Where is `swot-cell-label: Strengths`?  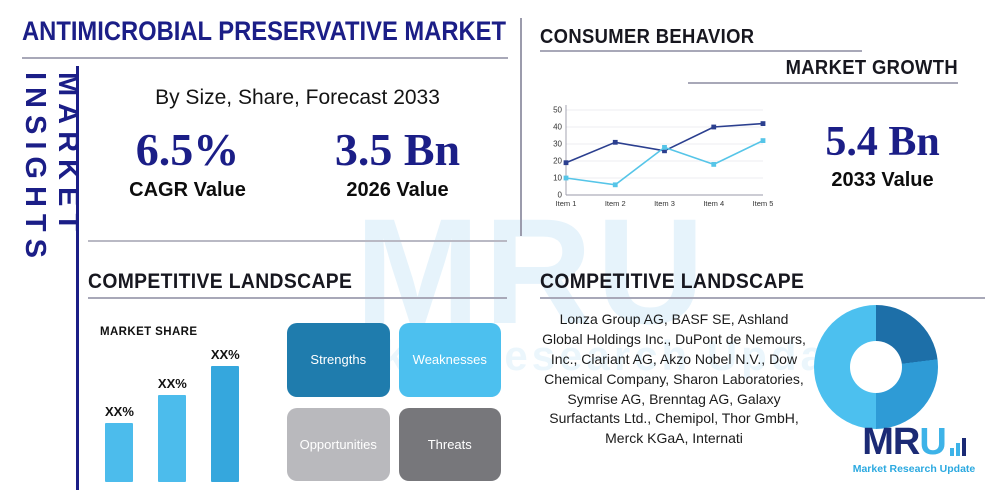 swot-cell-label: Strengths is located at coordinates (338, 360).